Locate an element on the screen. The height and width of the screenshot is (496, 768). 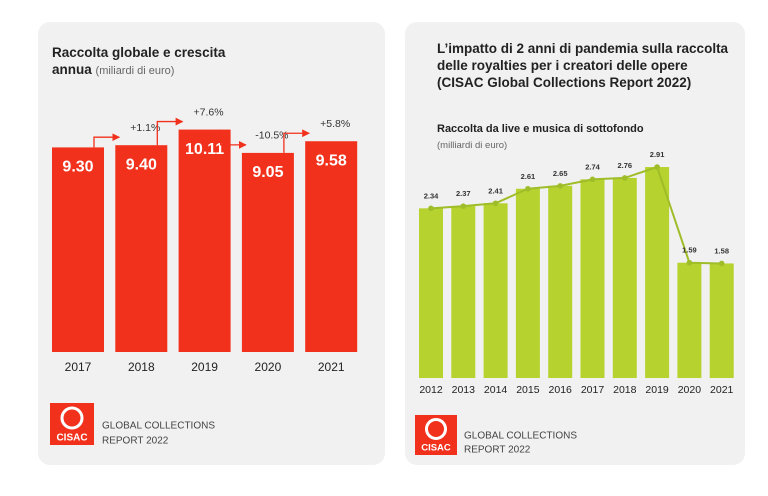
value-label: 2.76 is located at coordinates (624, 165).